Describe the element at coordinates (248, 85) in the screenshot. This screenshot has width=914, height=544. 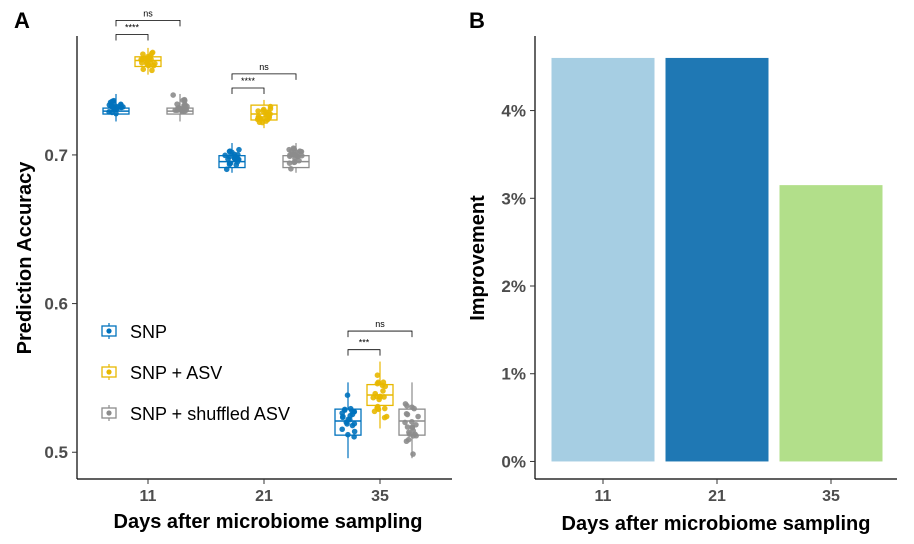
I see `significance-bracket-21-2: ****` at that location.